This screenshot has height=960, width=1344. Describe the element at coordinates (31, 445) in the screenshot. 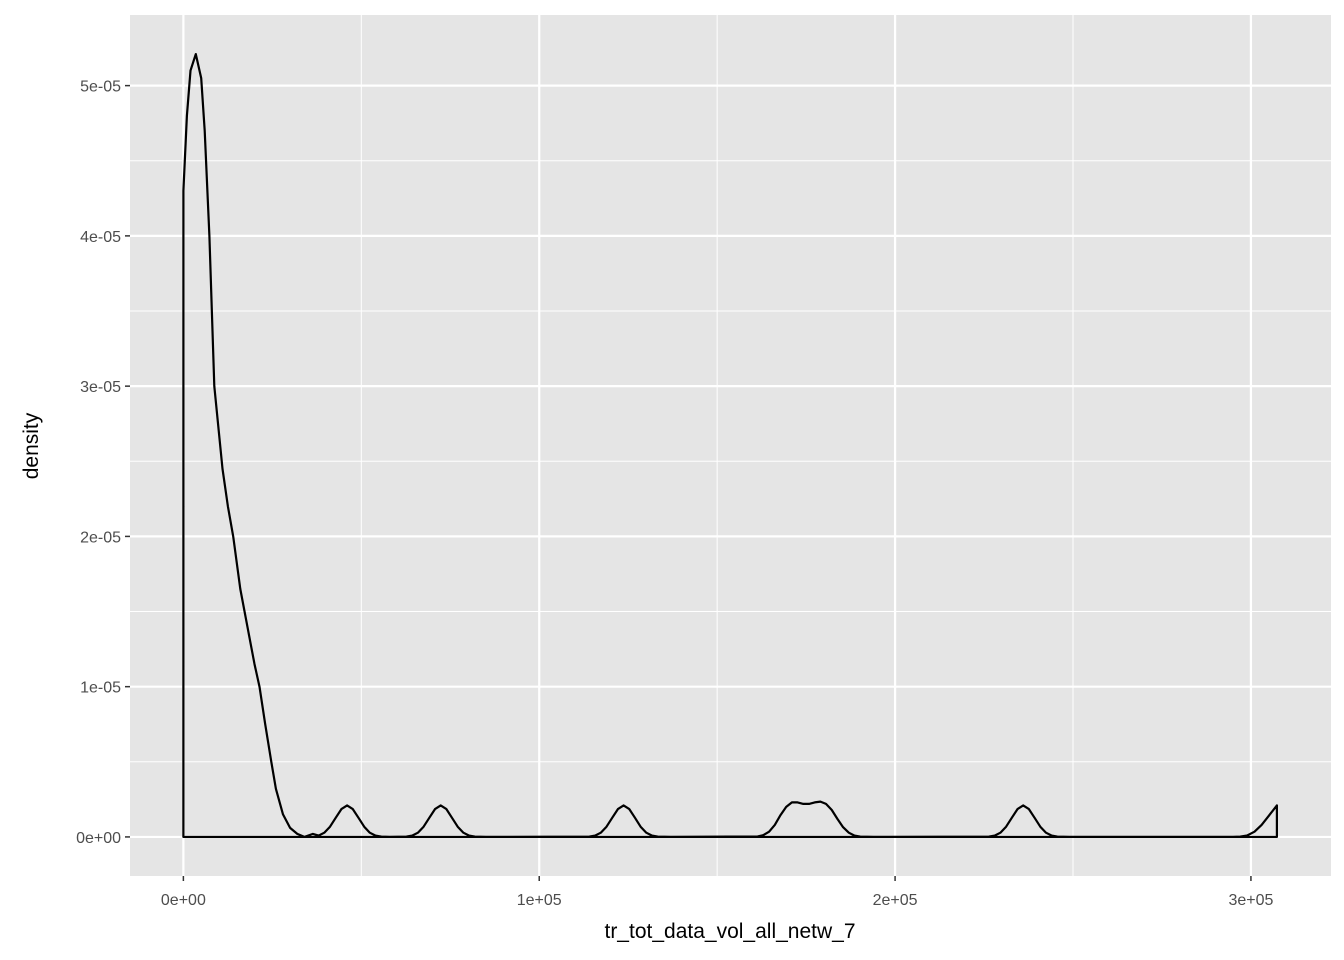

I see `y-axis-title: density` at that location.